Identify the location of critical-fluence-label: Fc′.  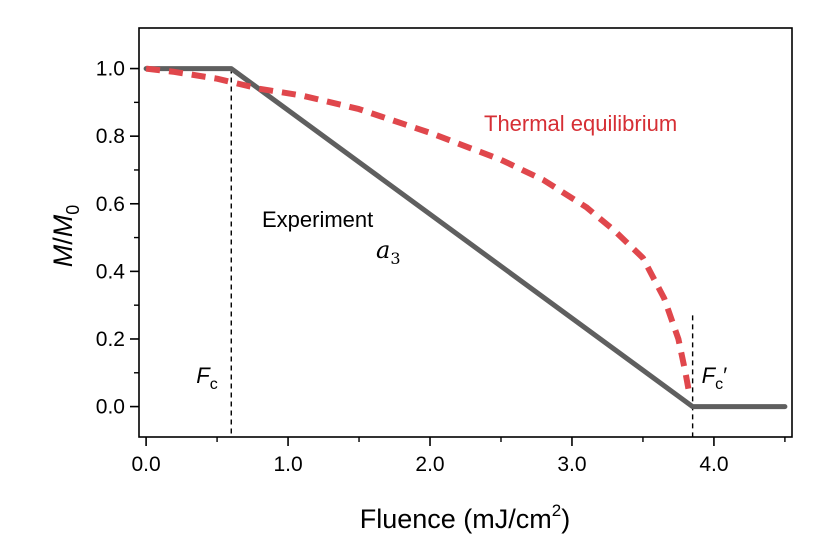
(715, 378).